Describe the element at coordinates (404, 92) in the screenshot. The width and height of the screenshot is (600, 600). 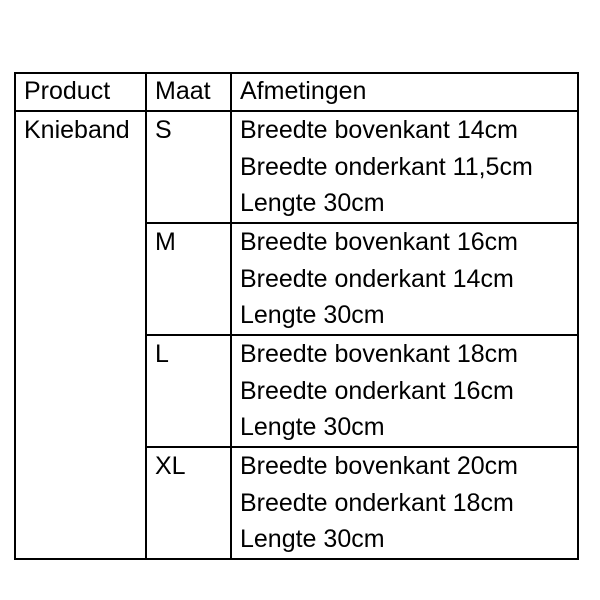
I see `column-header-afmetingen: Afmetingen` at that location.